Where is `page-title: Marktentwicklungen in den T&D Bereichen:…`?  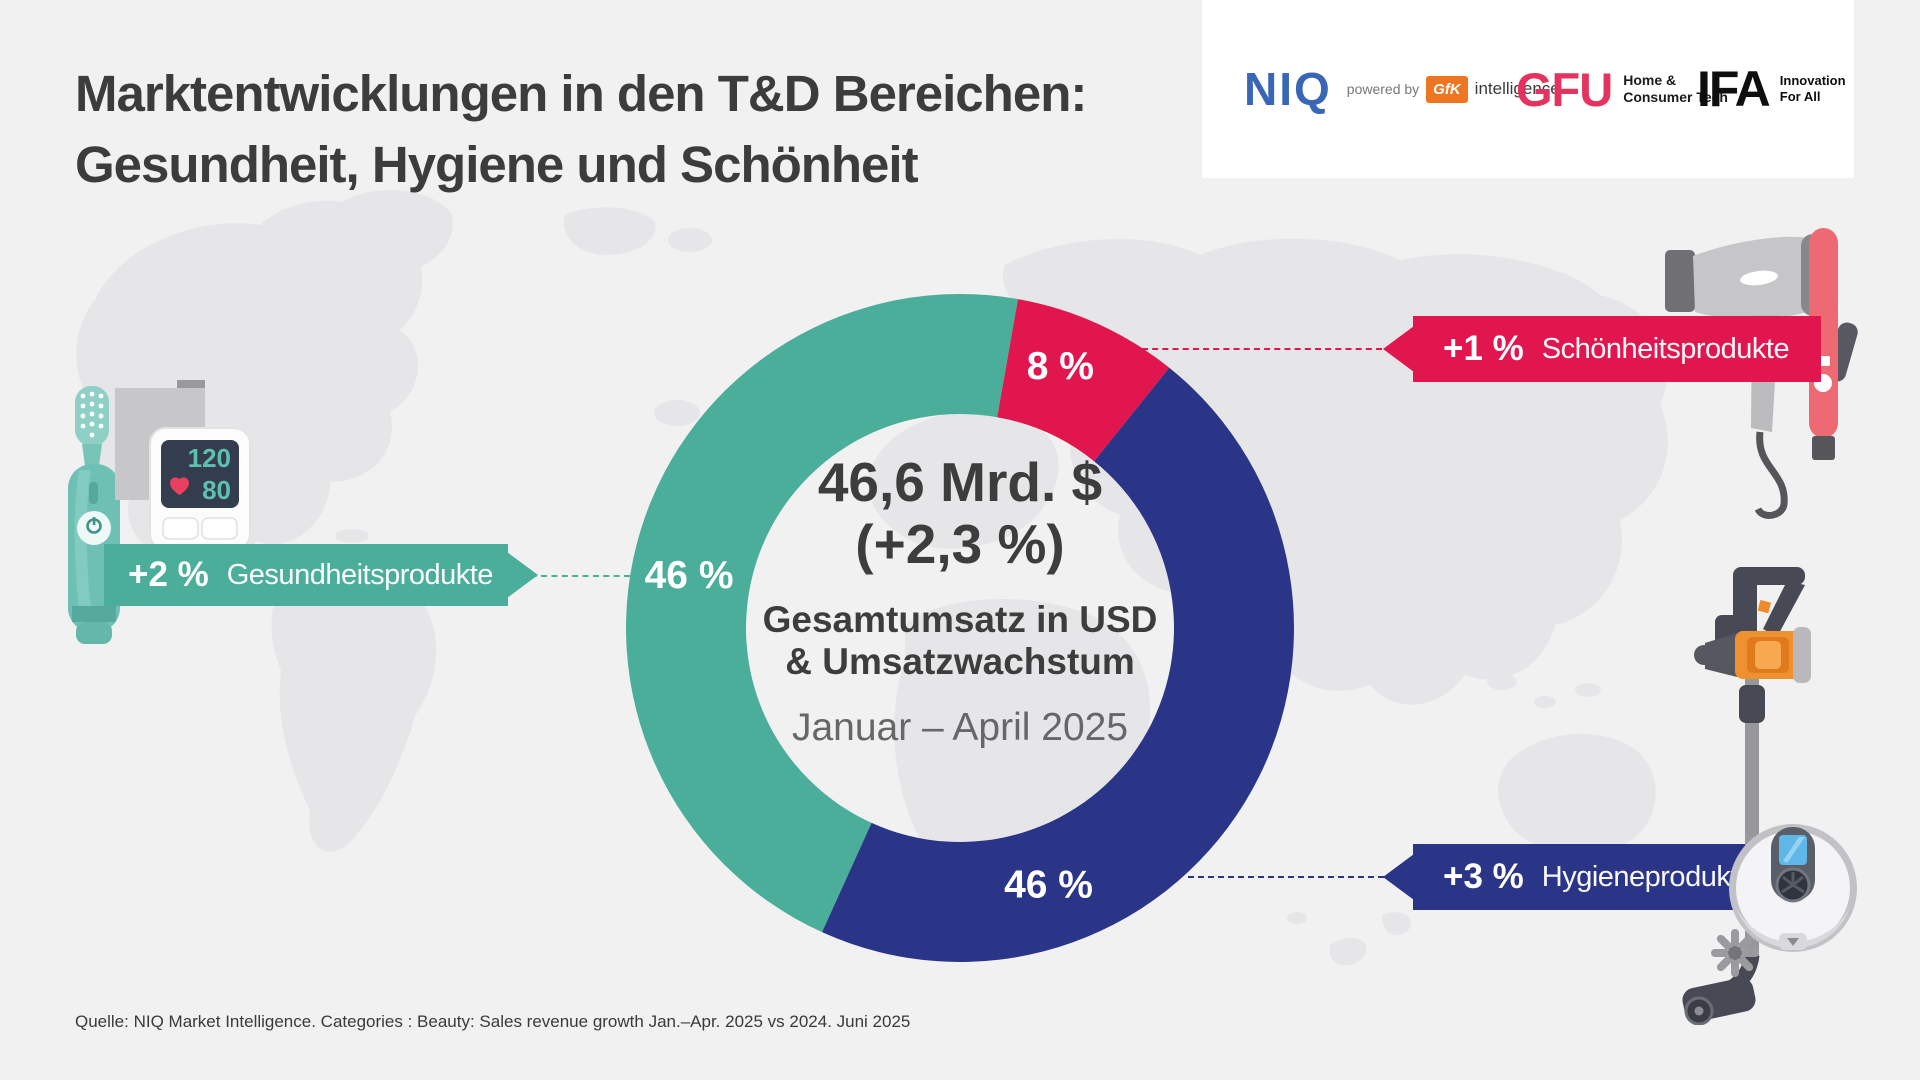 page-title: Marktentwicklungen in den T&D Bereichen:… is located at coordinates (581, 129).